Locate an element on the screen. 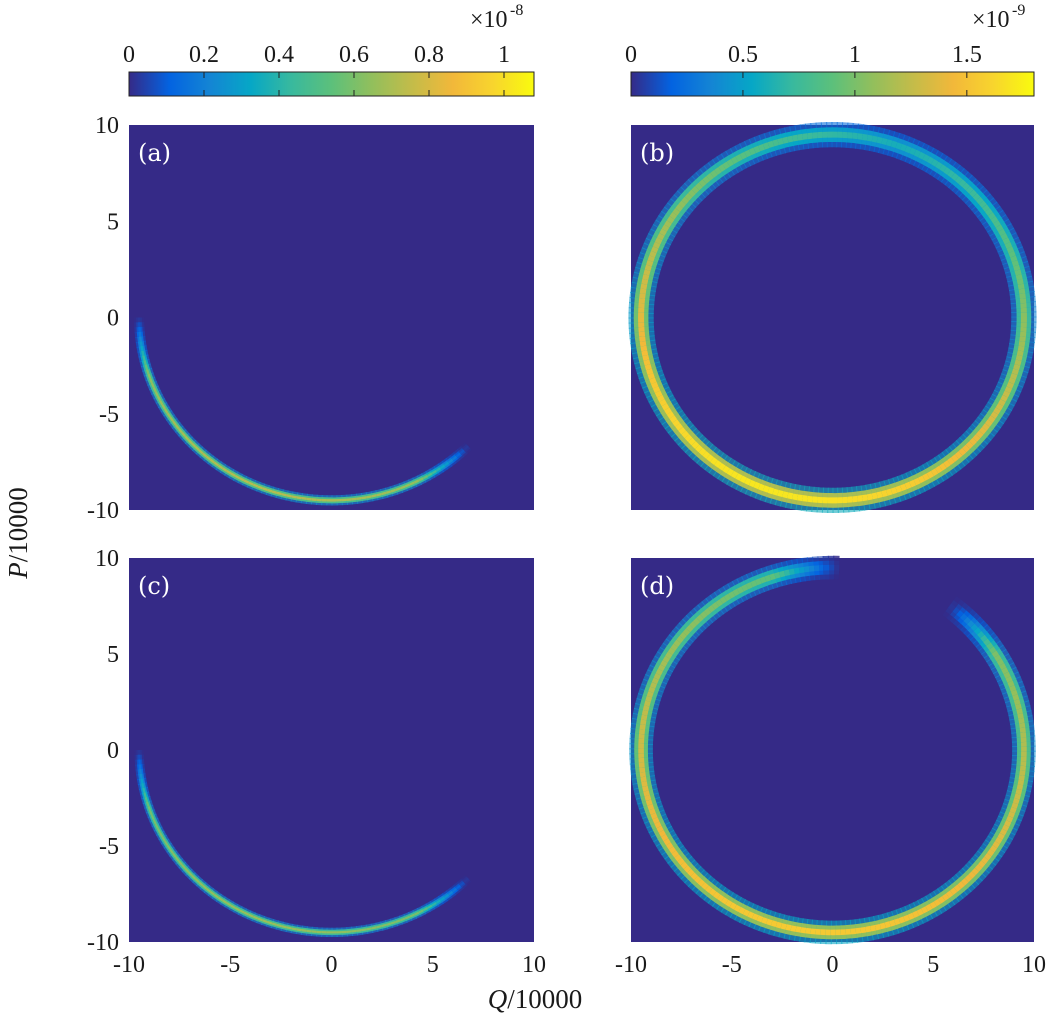 The image size is (1050, 1023). x-ticks-right: -10 -5 0 5 10 is located at coordinates (830, 965).